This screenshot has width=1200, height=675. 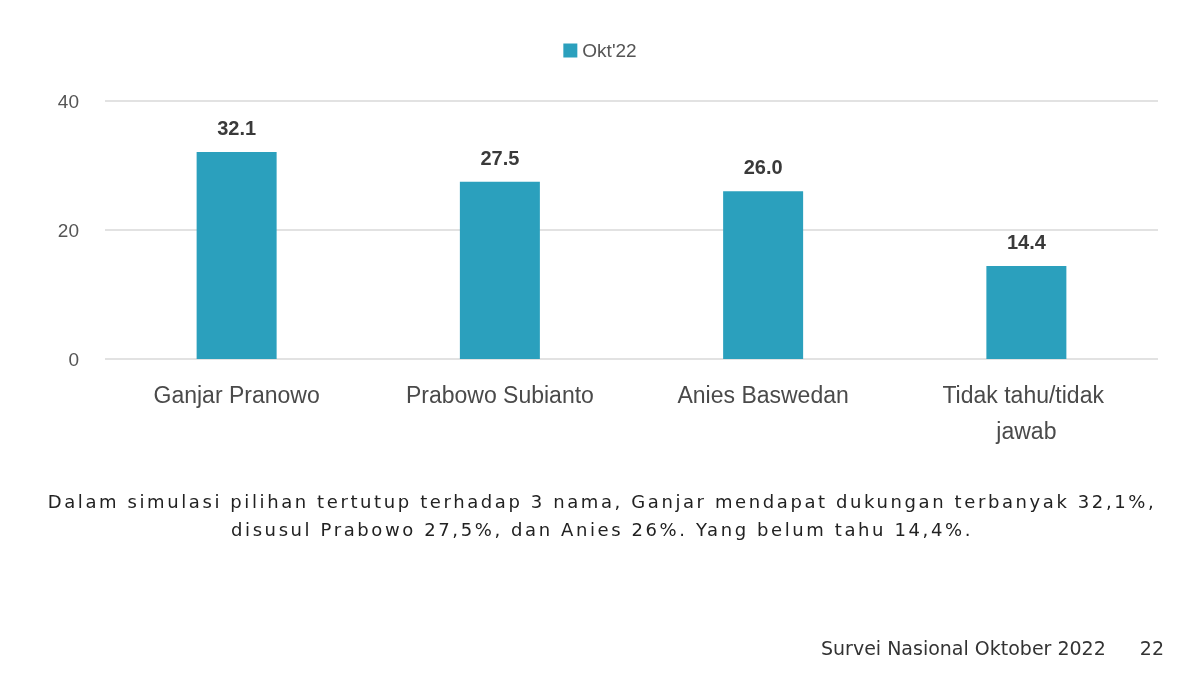 I want to click on y-tick-label: 40, so click(x=68, y=101).